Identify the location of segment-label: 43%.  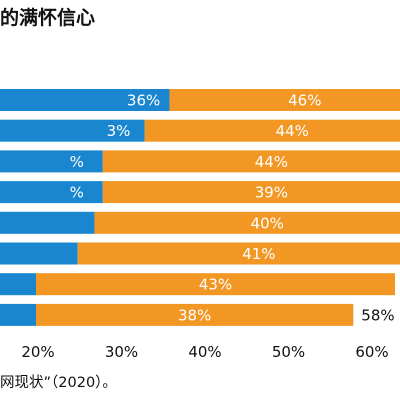
(215, 285).